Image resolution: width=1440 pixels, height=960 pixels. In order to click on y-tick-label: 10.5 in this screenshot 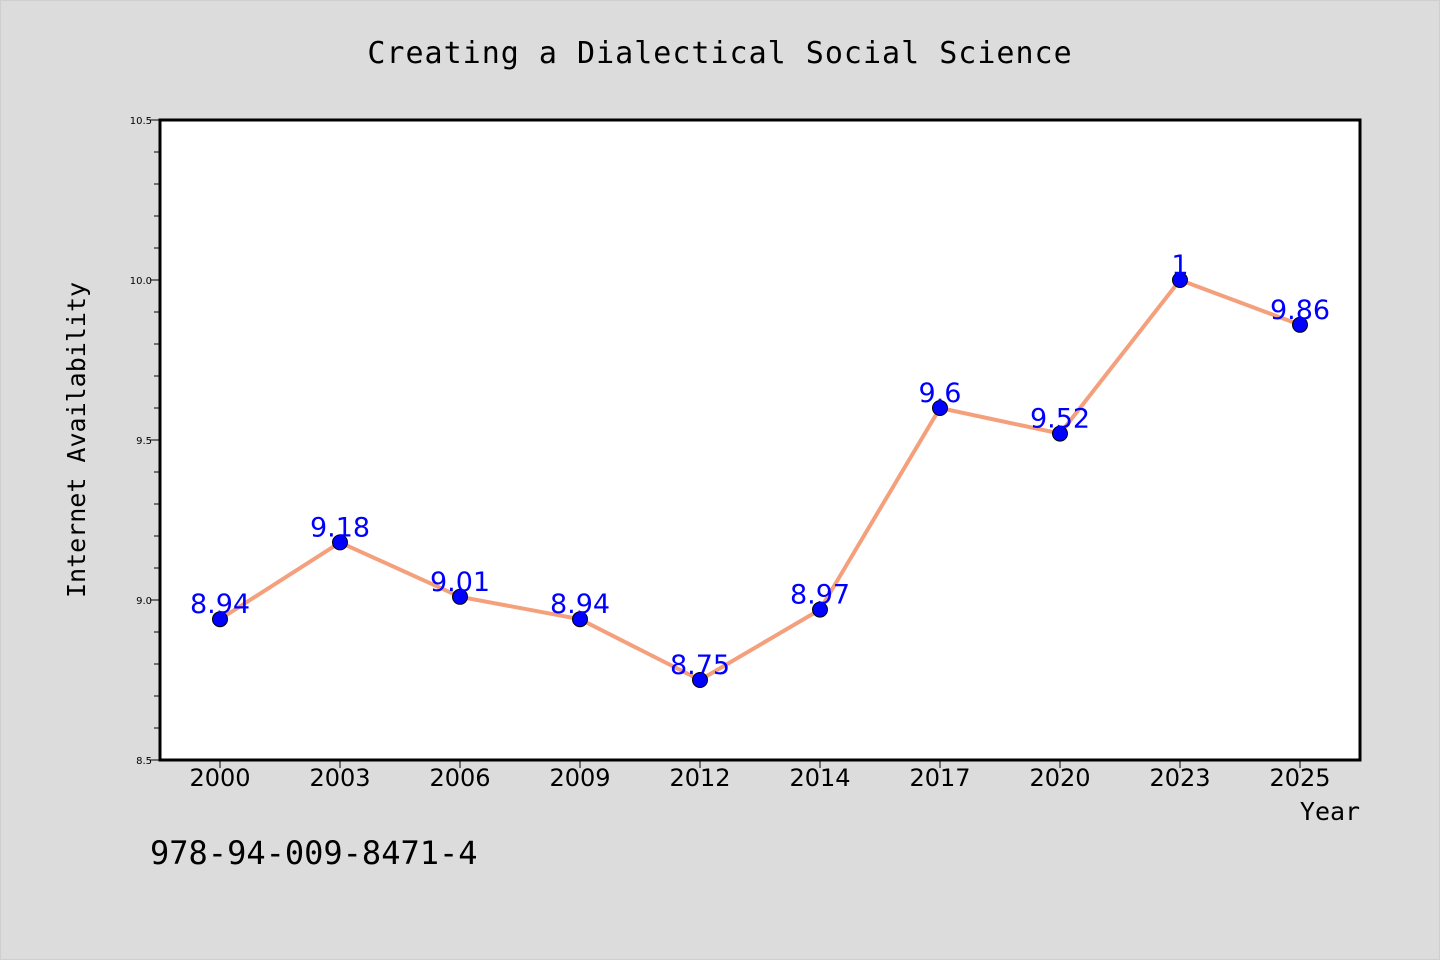, I will do `click(141, 121)`.